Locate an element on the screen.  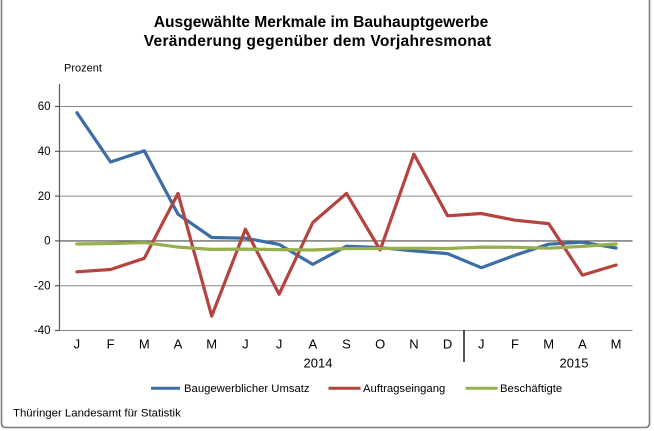
svg-text: O is located at coordinates (380, 344).